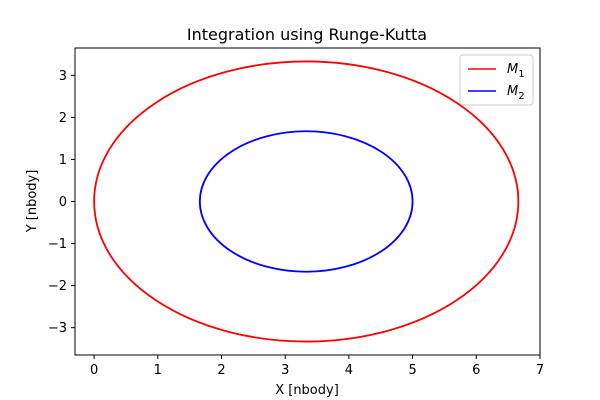  What do you see at coordinates (63, 160) in the screenshot?
I see `y-tick-label: 1` at bounding box center [63, 160].